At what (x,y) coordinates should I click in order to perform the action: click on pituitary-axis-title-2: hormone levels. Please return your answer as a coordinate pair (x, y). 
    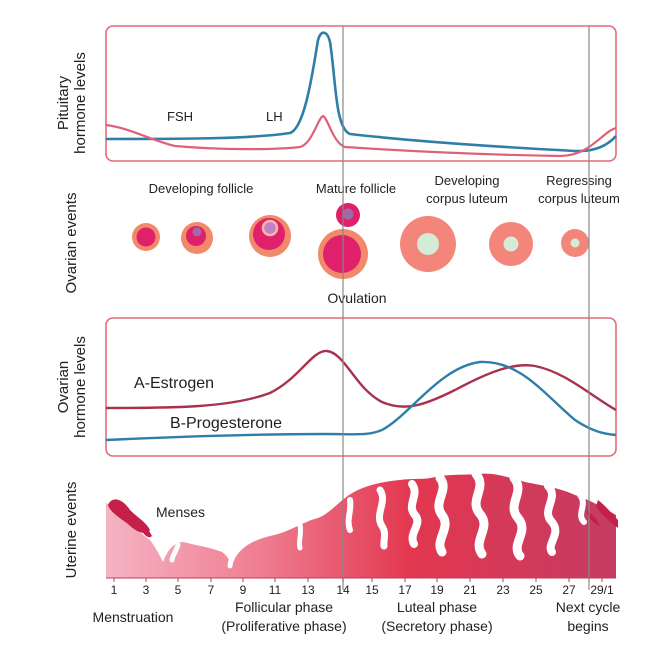
    Looking at the image, I should click on (80, 103).